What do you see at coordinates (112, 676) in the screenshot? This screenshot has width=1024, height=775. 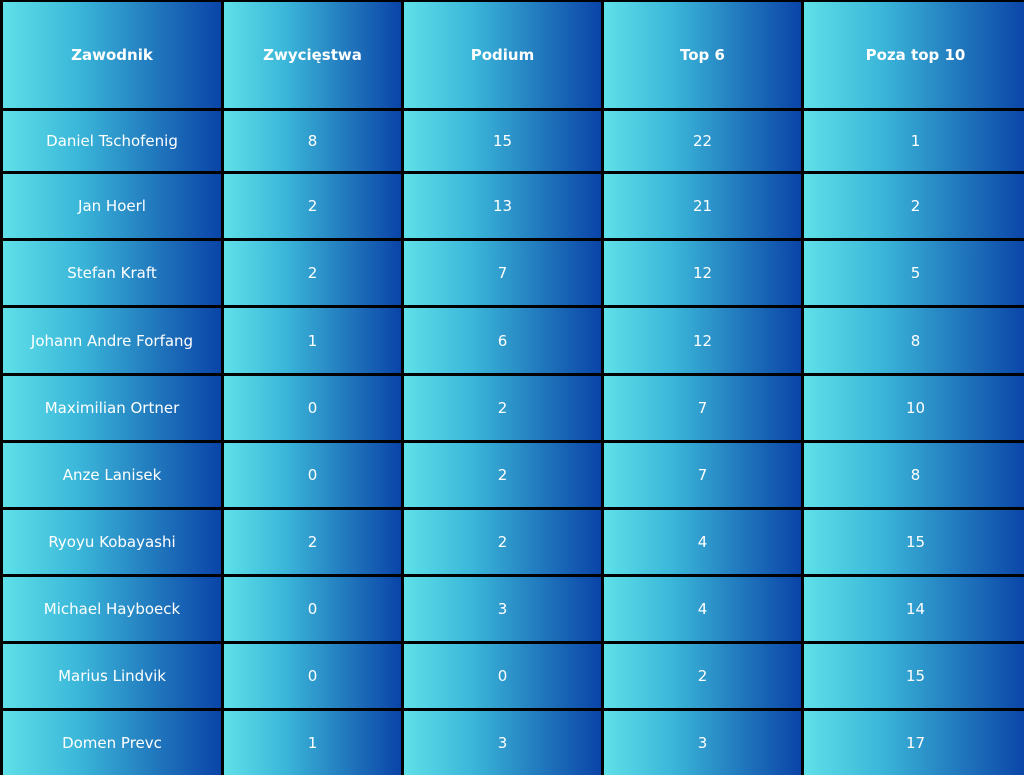 I see `table-cell-player-name: Marius Lindvik` at bounding box center [112, 676].